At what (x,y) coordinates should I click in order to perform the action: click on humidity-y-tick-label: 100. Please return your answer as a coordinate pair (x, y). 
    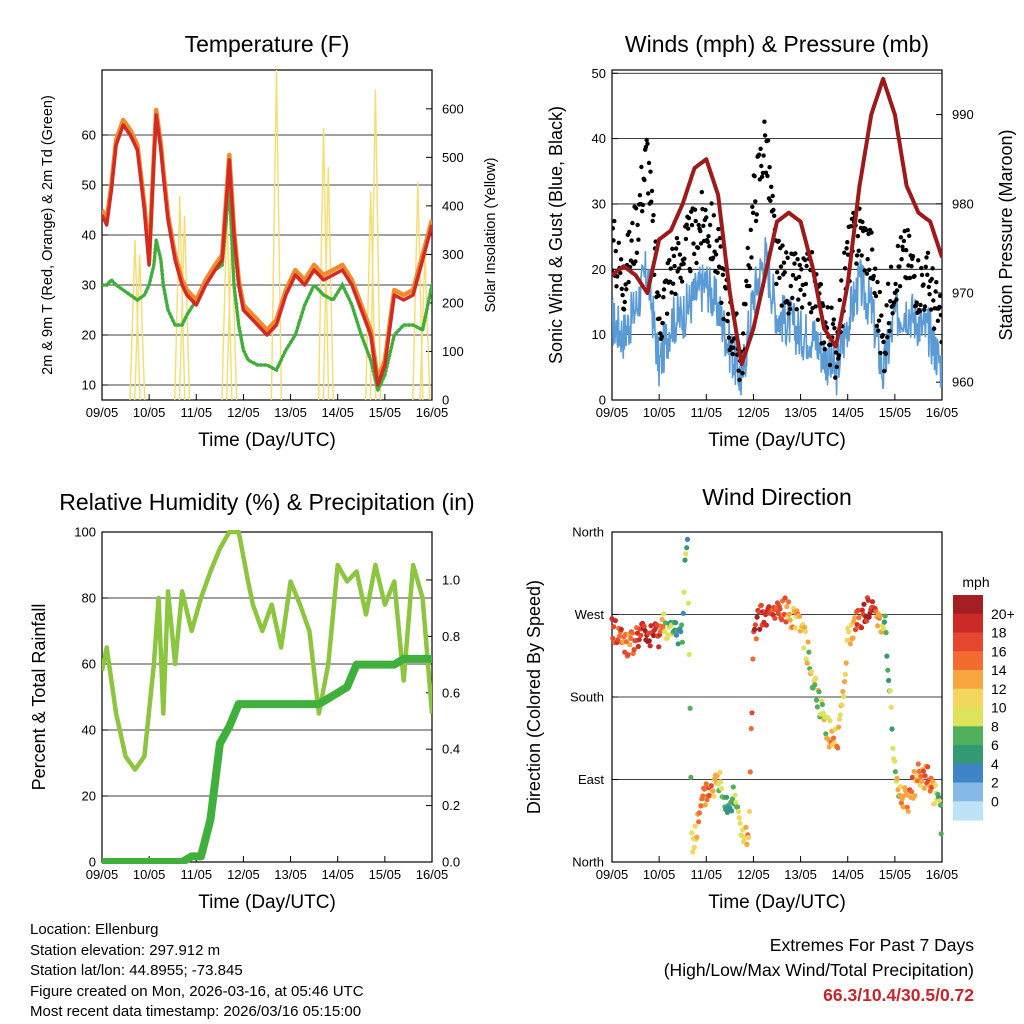
    Looking at the image, I should click on (85, 532).